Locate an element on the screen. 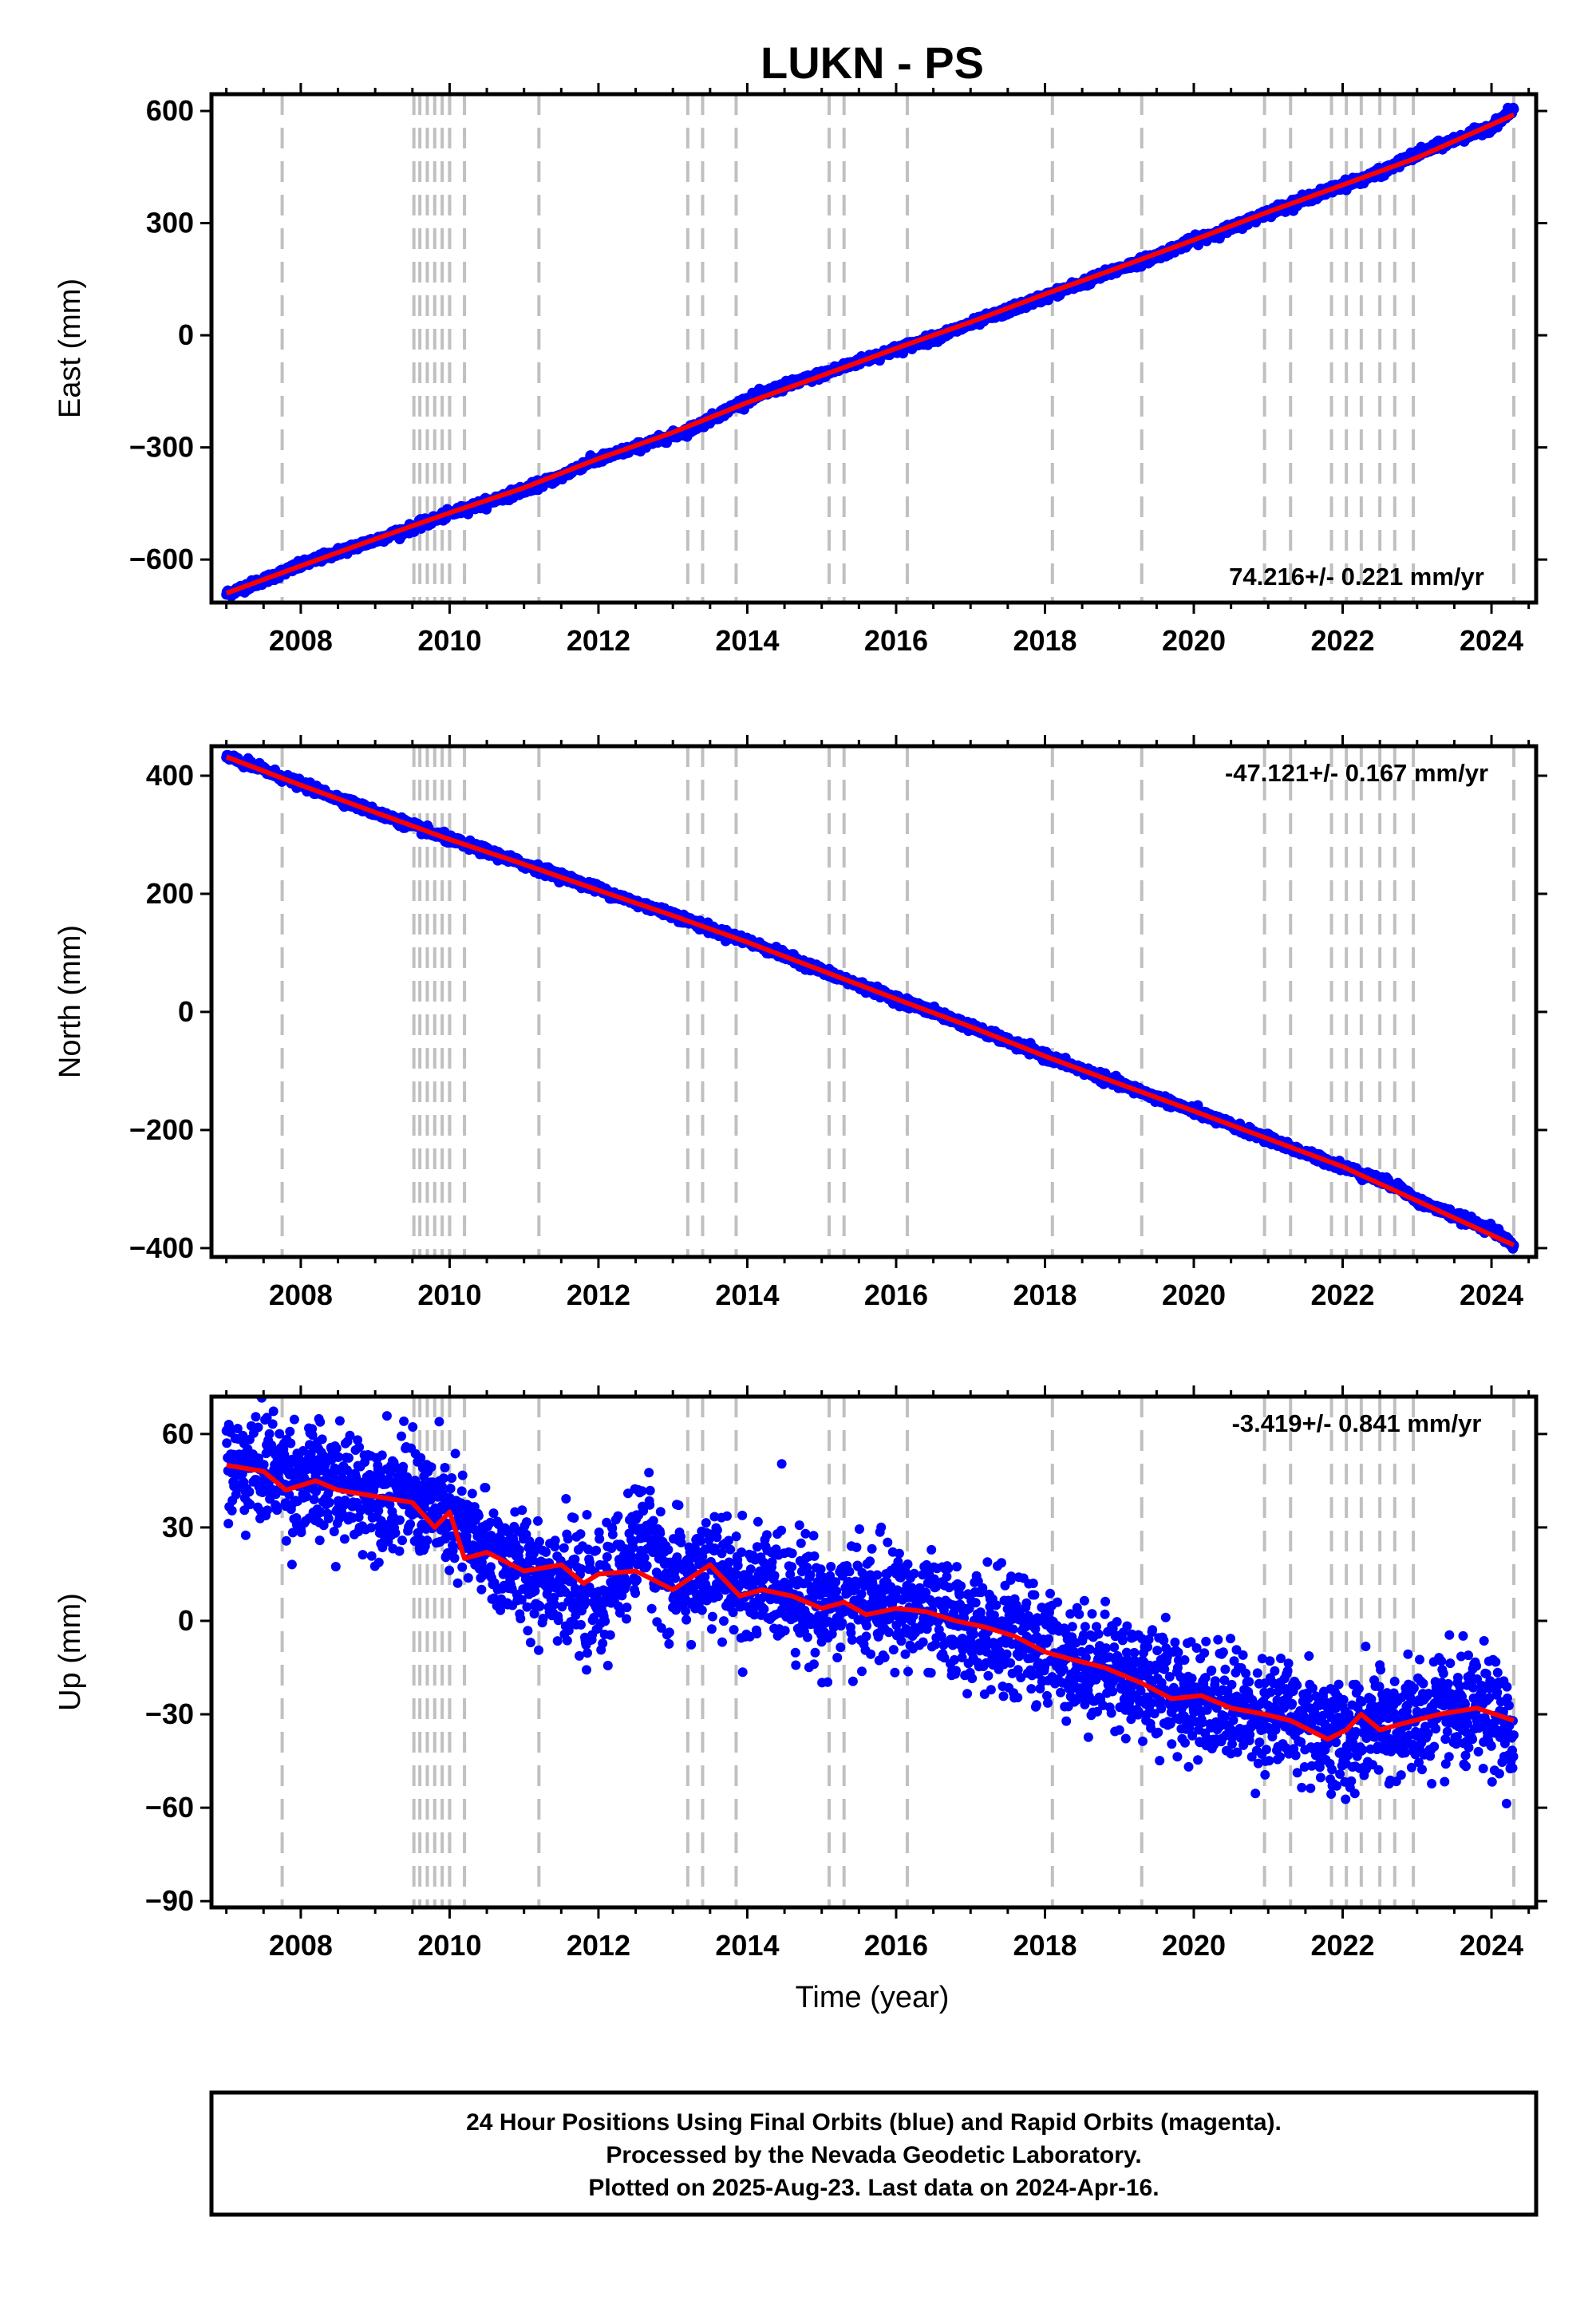 The image size is (1596, 2316). y-tick-label: 600 is located at coordinates (170, 110).